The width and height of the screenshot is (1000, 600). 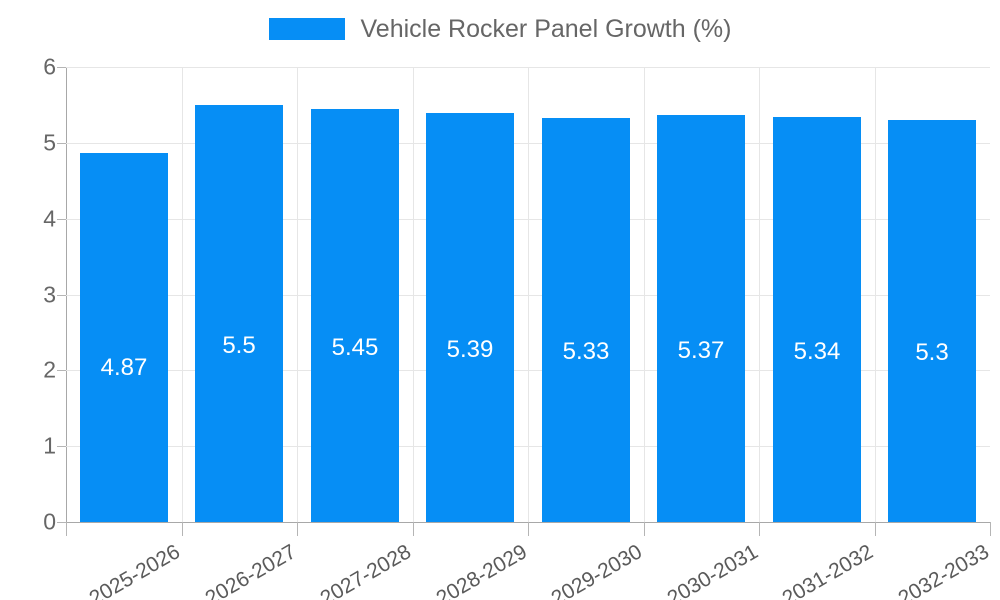 What do you see at coordinates (470, 317) in the screenshot?
I see `bar: 5.39` at bounding box center [470, 317].